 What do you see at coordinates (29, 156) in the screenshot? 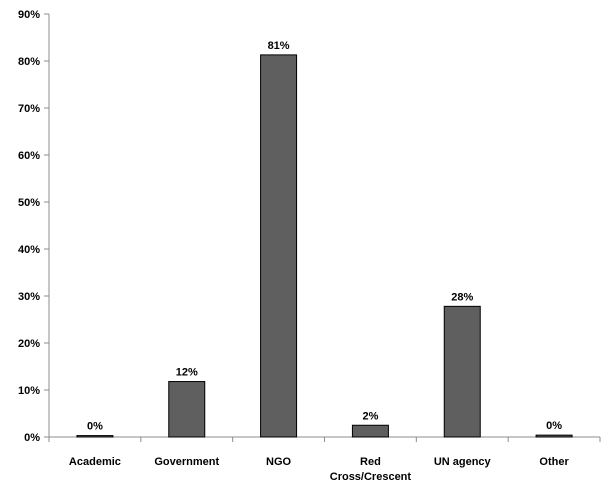
I see `y-tick-label: 60%` at bounding box center [29, 156].